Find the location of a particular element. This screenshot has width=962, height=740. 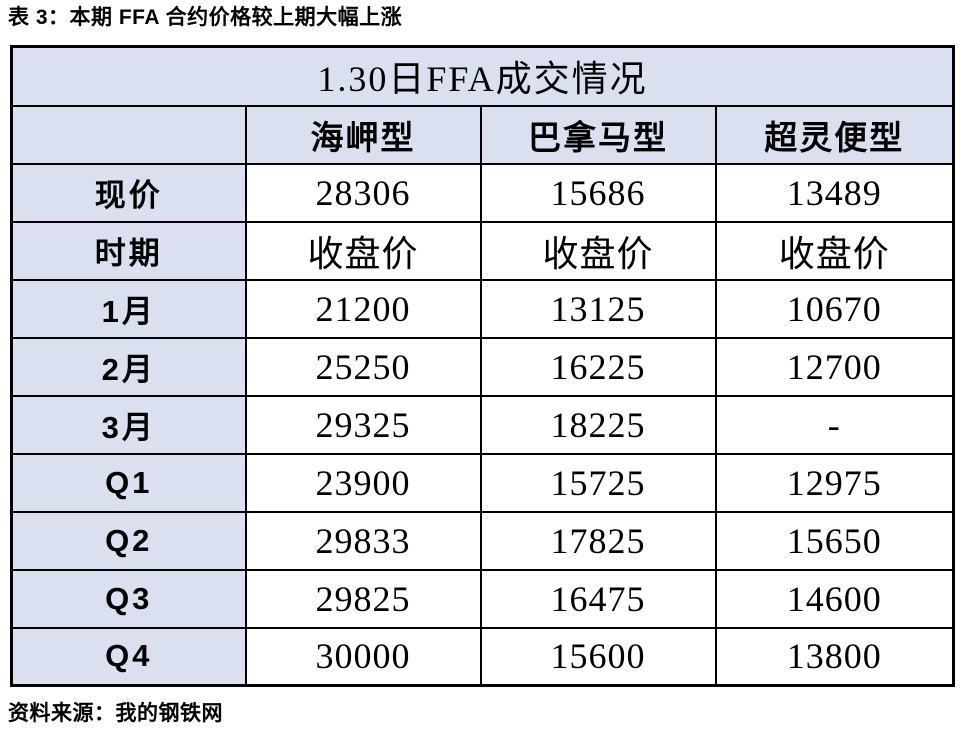

data-cell: 16475 is located at coordinates (598, 598).